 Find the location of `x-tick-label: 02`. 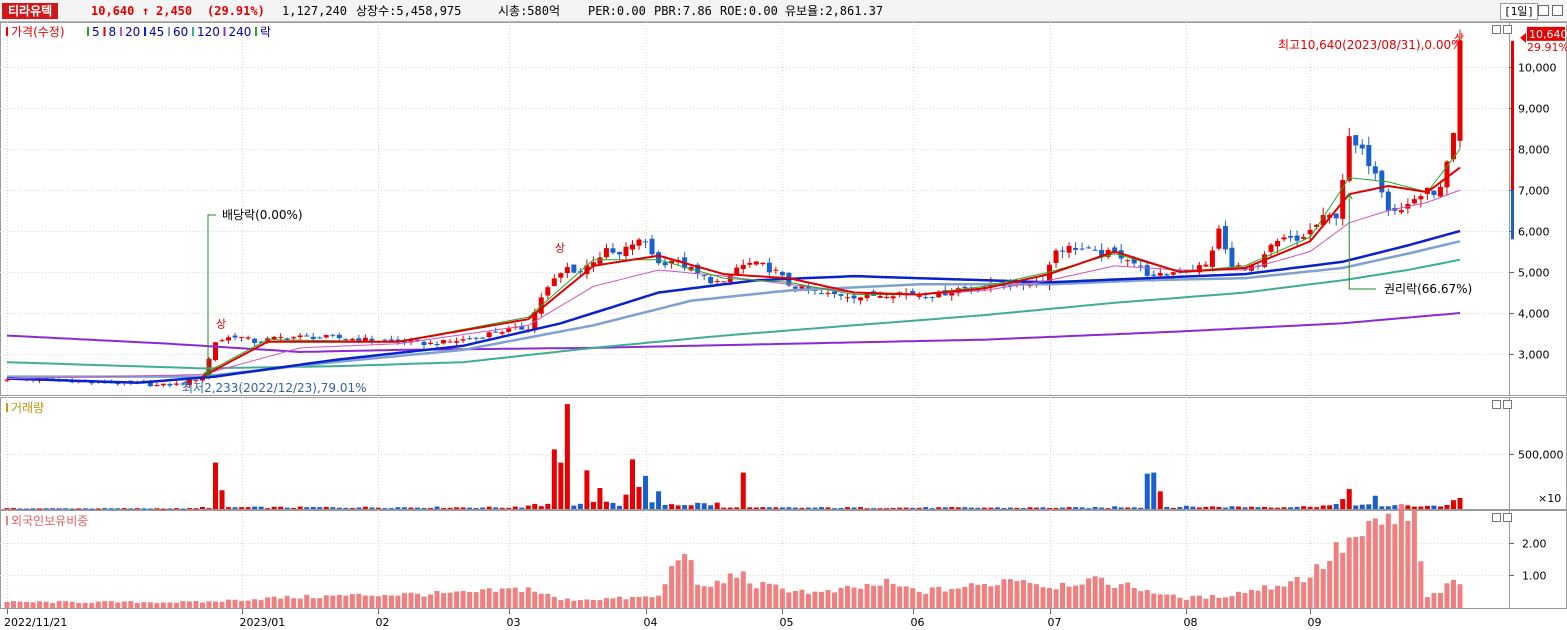

x-tick-label: 02 is located at coordinates (383, 622).